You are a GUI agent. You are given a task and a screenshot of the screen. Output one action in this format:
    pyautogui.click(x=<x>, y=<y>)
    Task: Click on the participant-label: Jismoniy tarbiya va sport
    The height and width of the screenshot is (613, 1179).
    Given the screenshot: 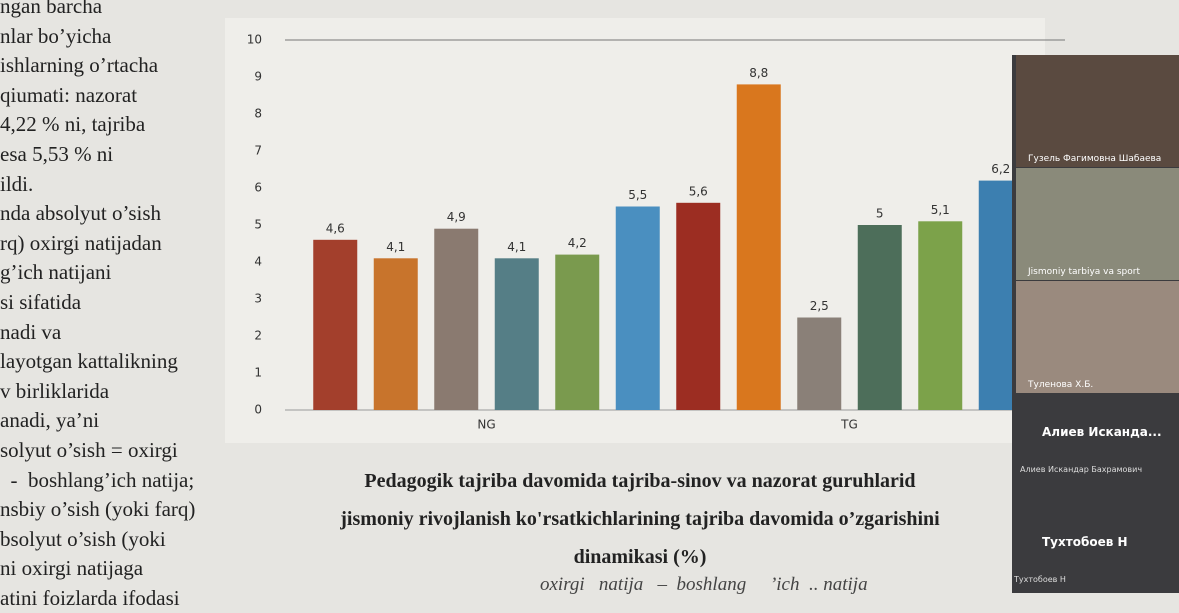 What is the action you would take?
    pyautogui.click(x=1084, y=272)
    